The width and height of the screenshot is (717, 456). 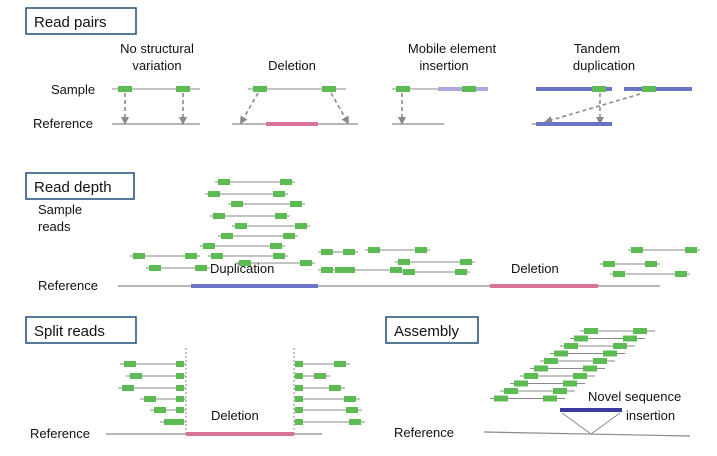 I want to click on split-reads-reference-label: Reference, so click(x=60, y=433).